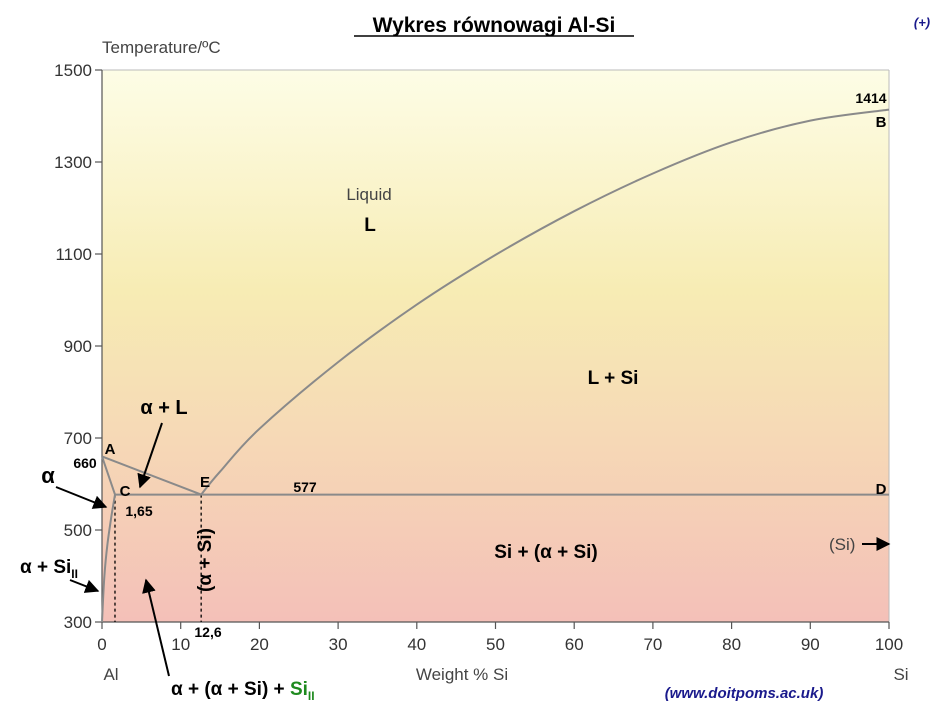  I want to click on x-tick-label: 40, so click(416, 644).